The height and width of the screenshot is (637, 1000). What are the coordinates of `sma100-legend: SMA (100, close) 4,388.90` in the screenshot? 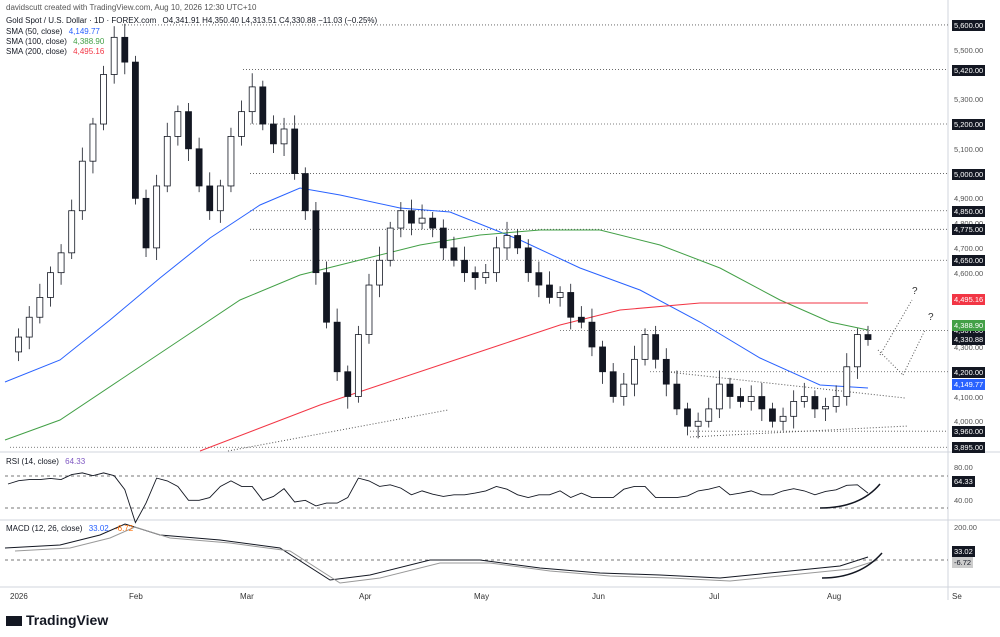 It's located at (57, 42).